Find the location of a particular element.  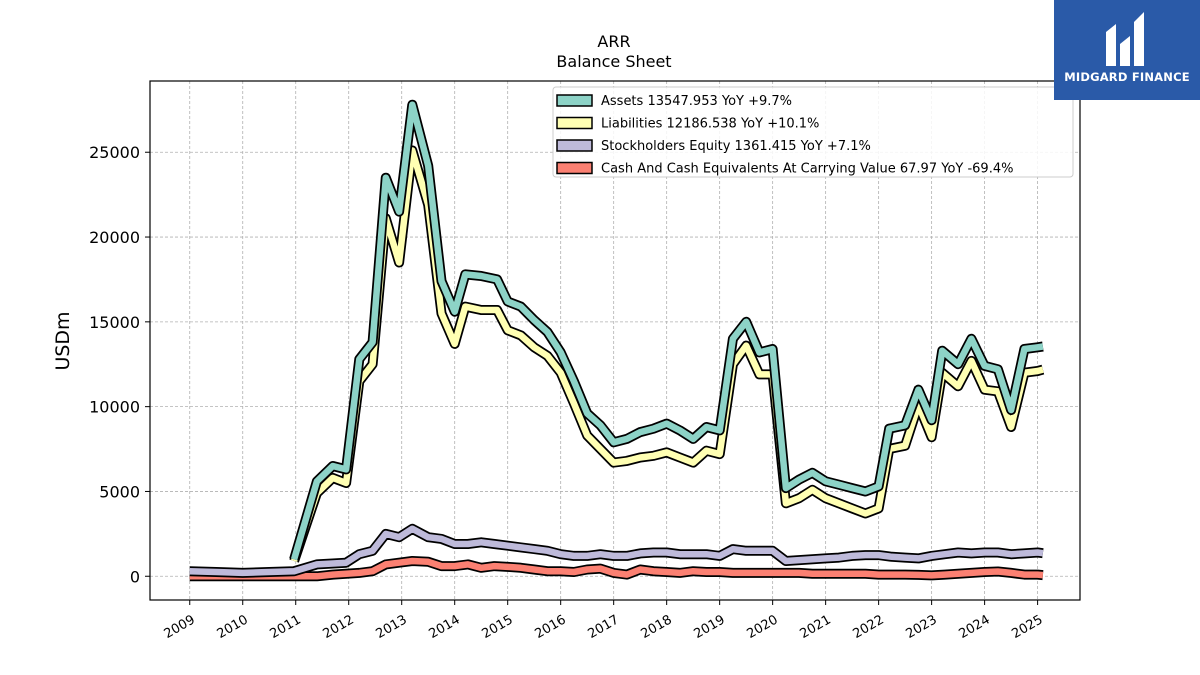

brand-name: MIDGARD FINANCE is located at coordinates (1127, 77).